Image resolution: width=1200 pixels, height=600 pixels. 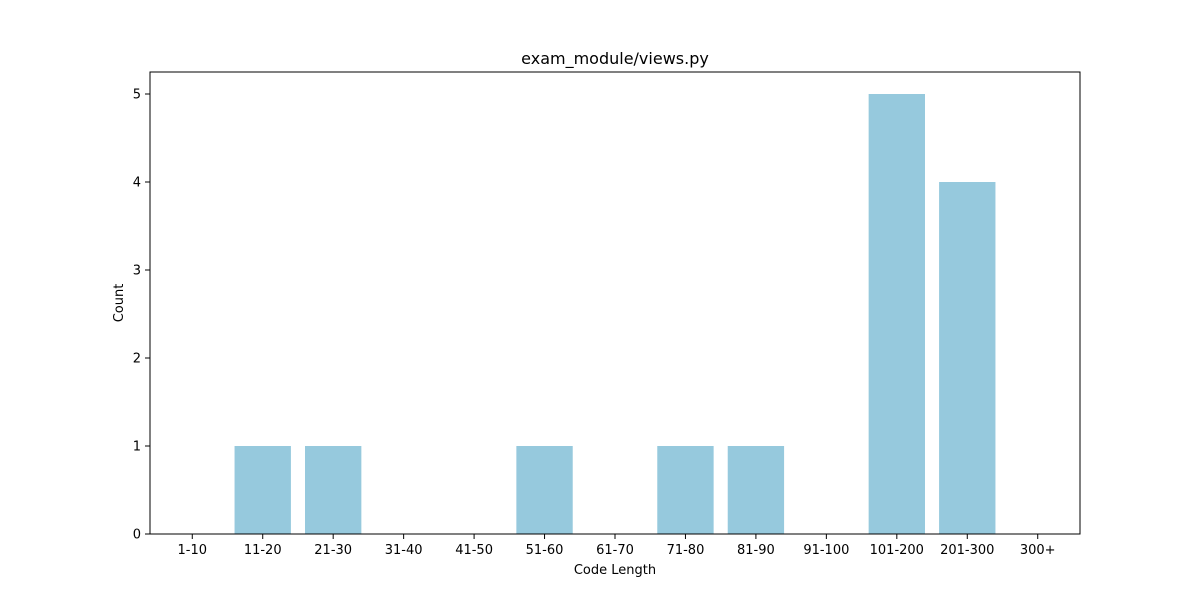 I want to click on x-tick-label: 31-40, so click(x=404, y=550).